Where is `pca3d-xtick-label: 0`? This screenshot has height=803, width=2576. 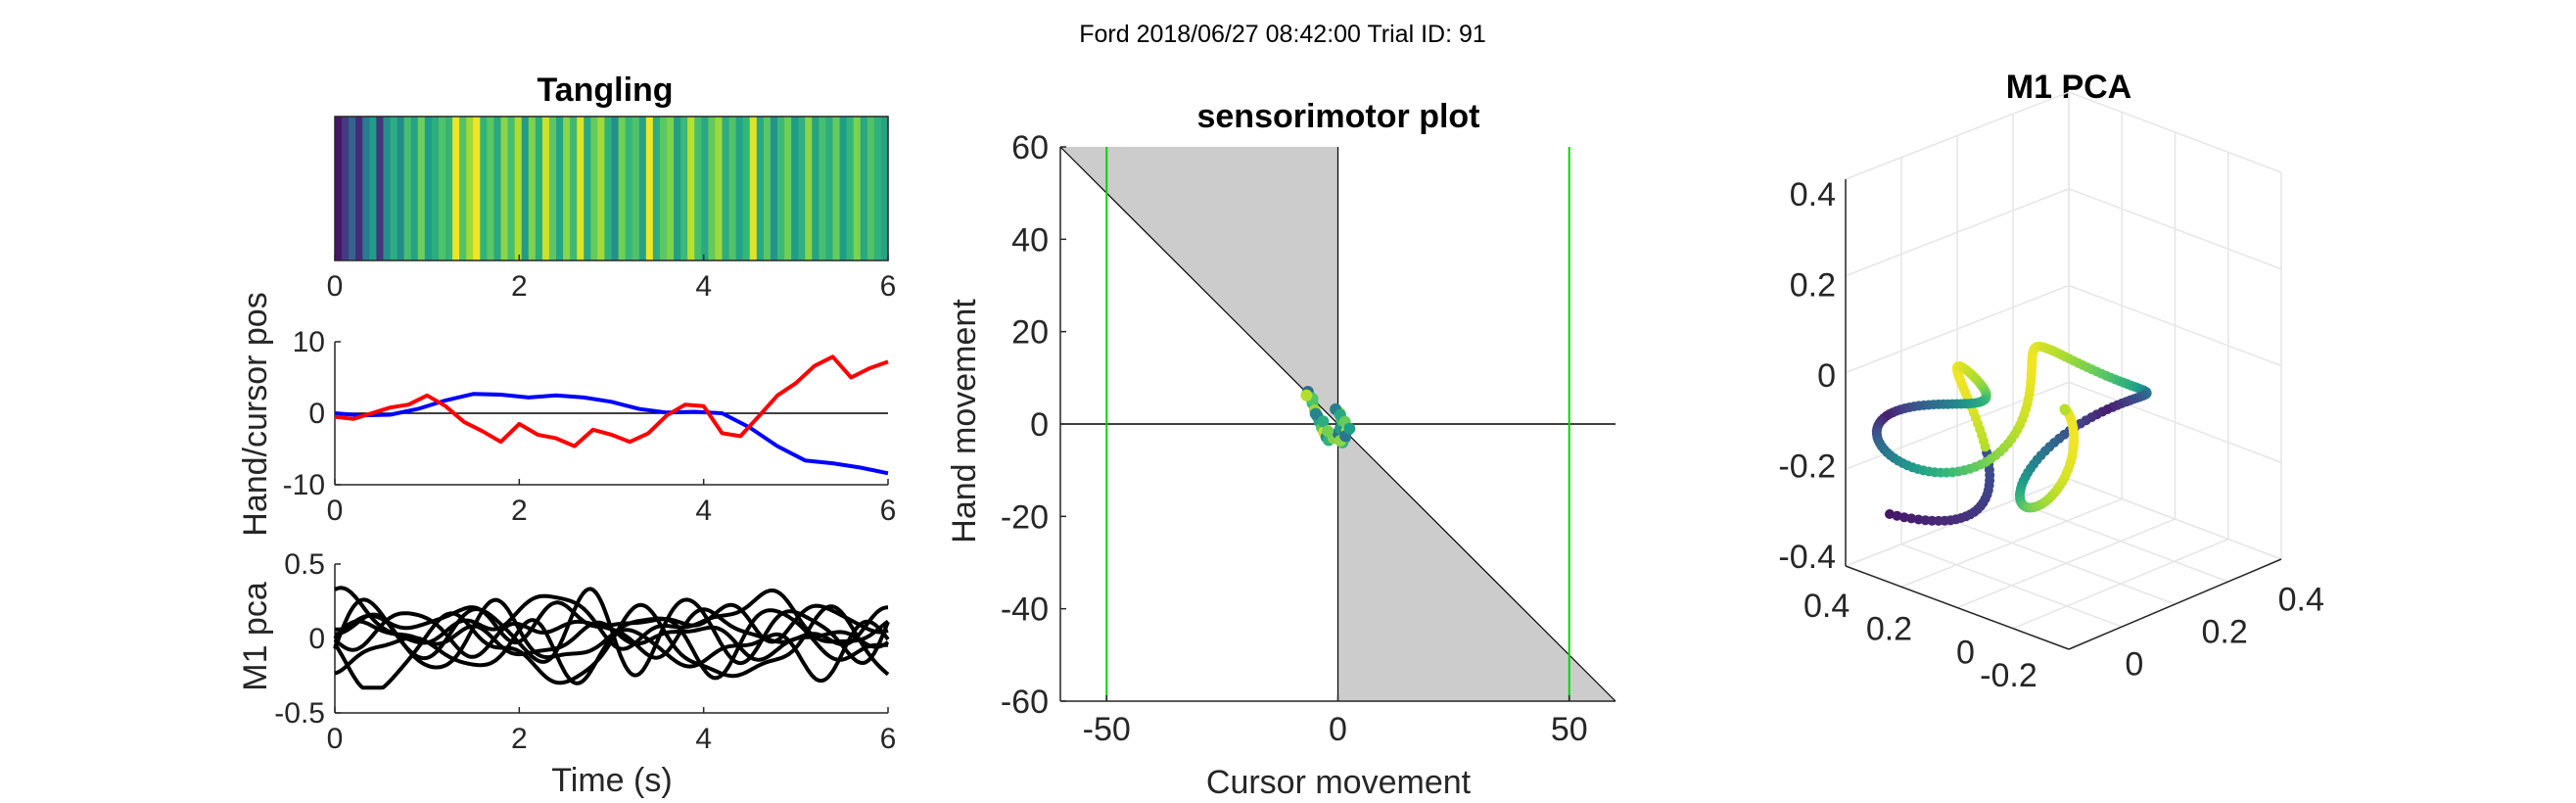
pca3d-xtick-label: 0 is located at coordinates (1965, 652).